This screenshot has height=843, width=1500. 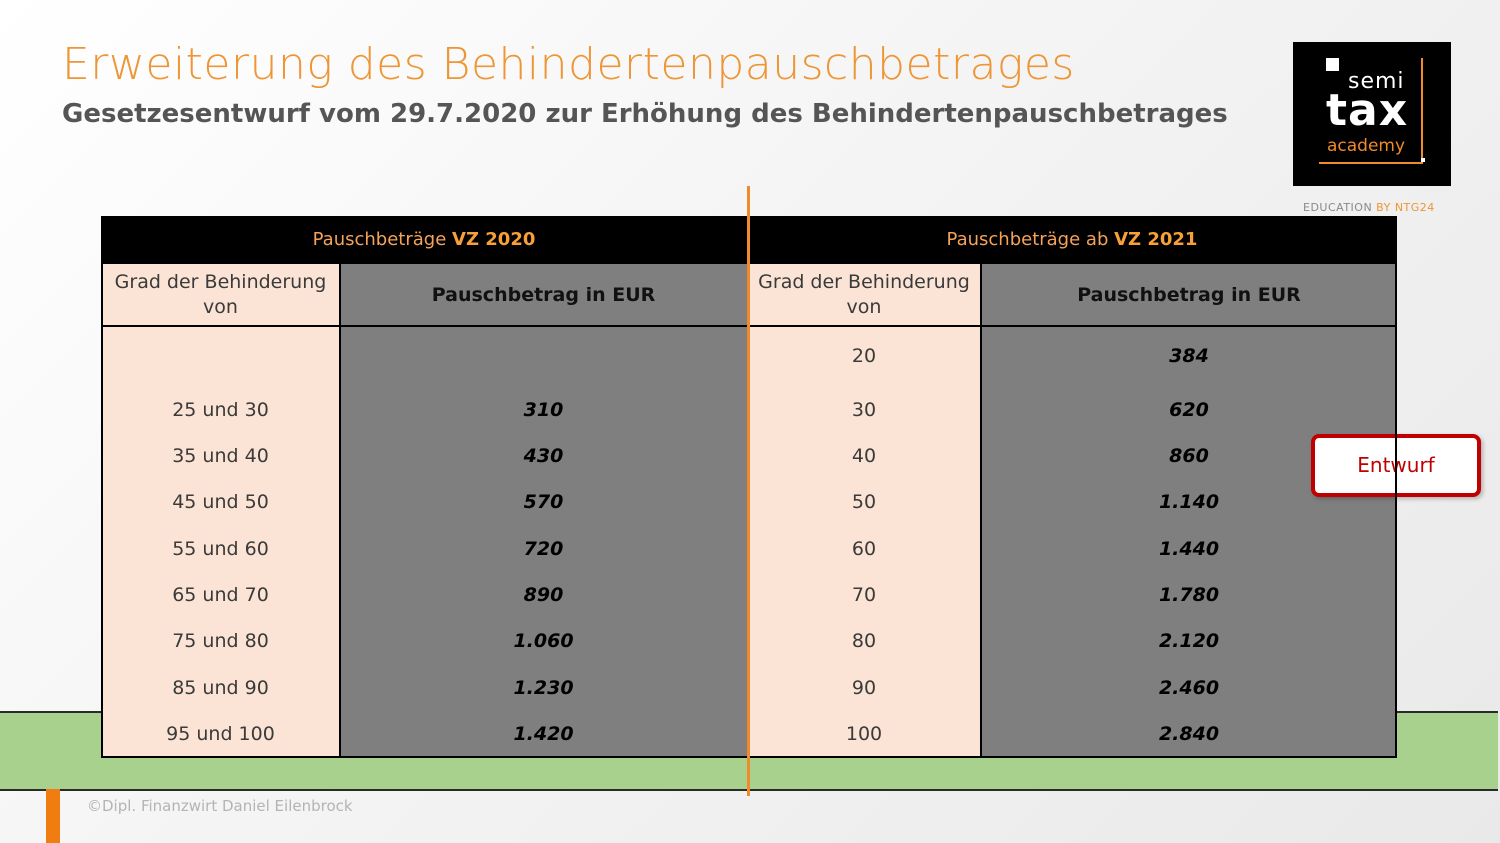 What do you see at coordinates (220, 806) in the screenshot?
I see `copyright-footer: ©Dipl. Finanzwirt Daniel Eilenbrock` at bounding box center [220, 806].